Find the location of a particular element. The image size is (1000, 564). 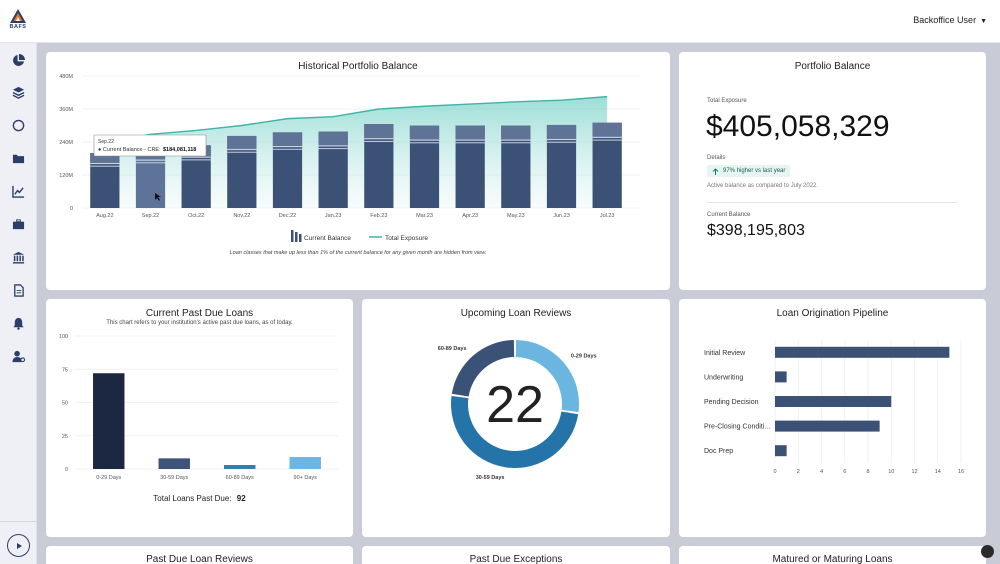

x-tick-label: Oct.22 is located at coordinates (196, 216).